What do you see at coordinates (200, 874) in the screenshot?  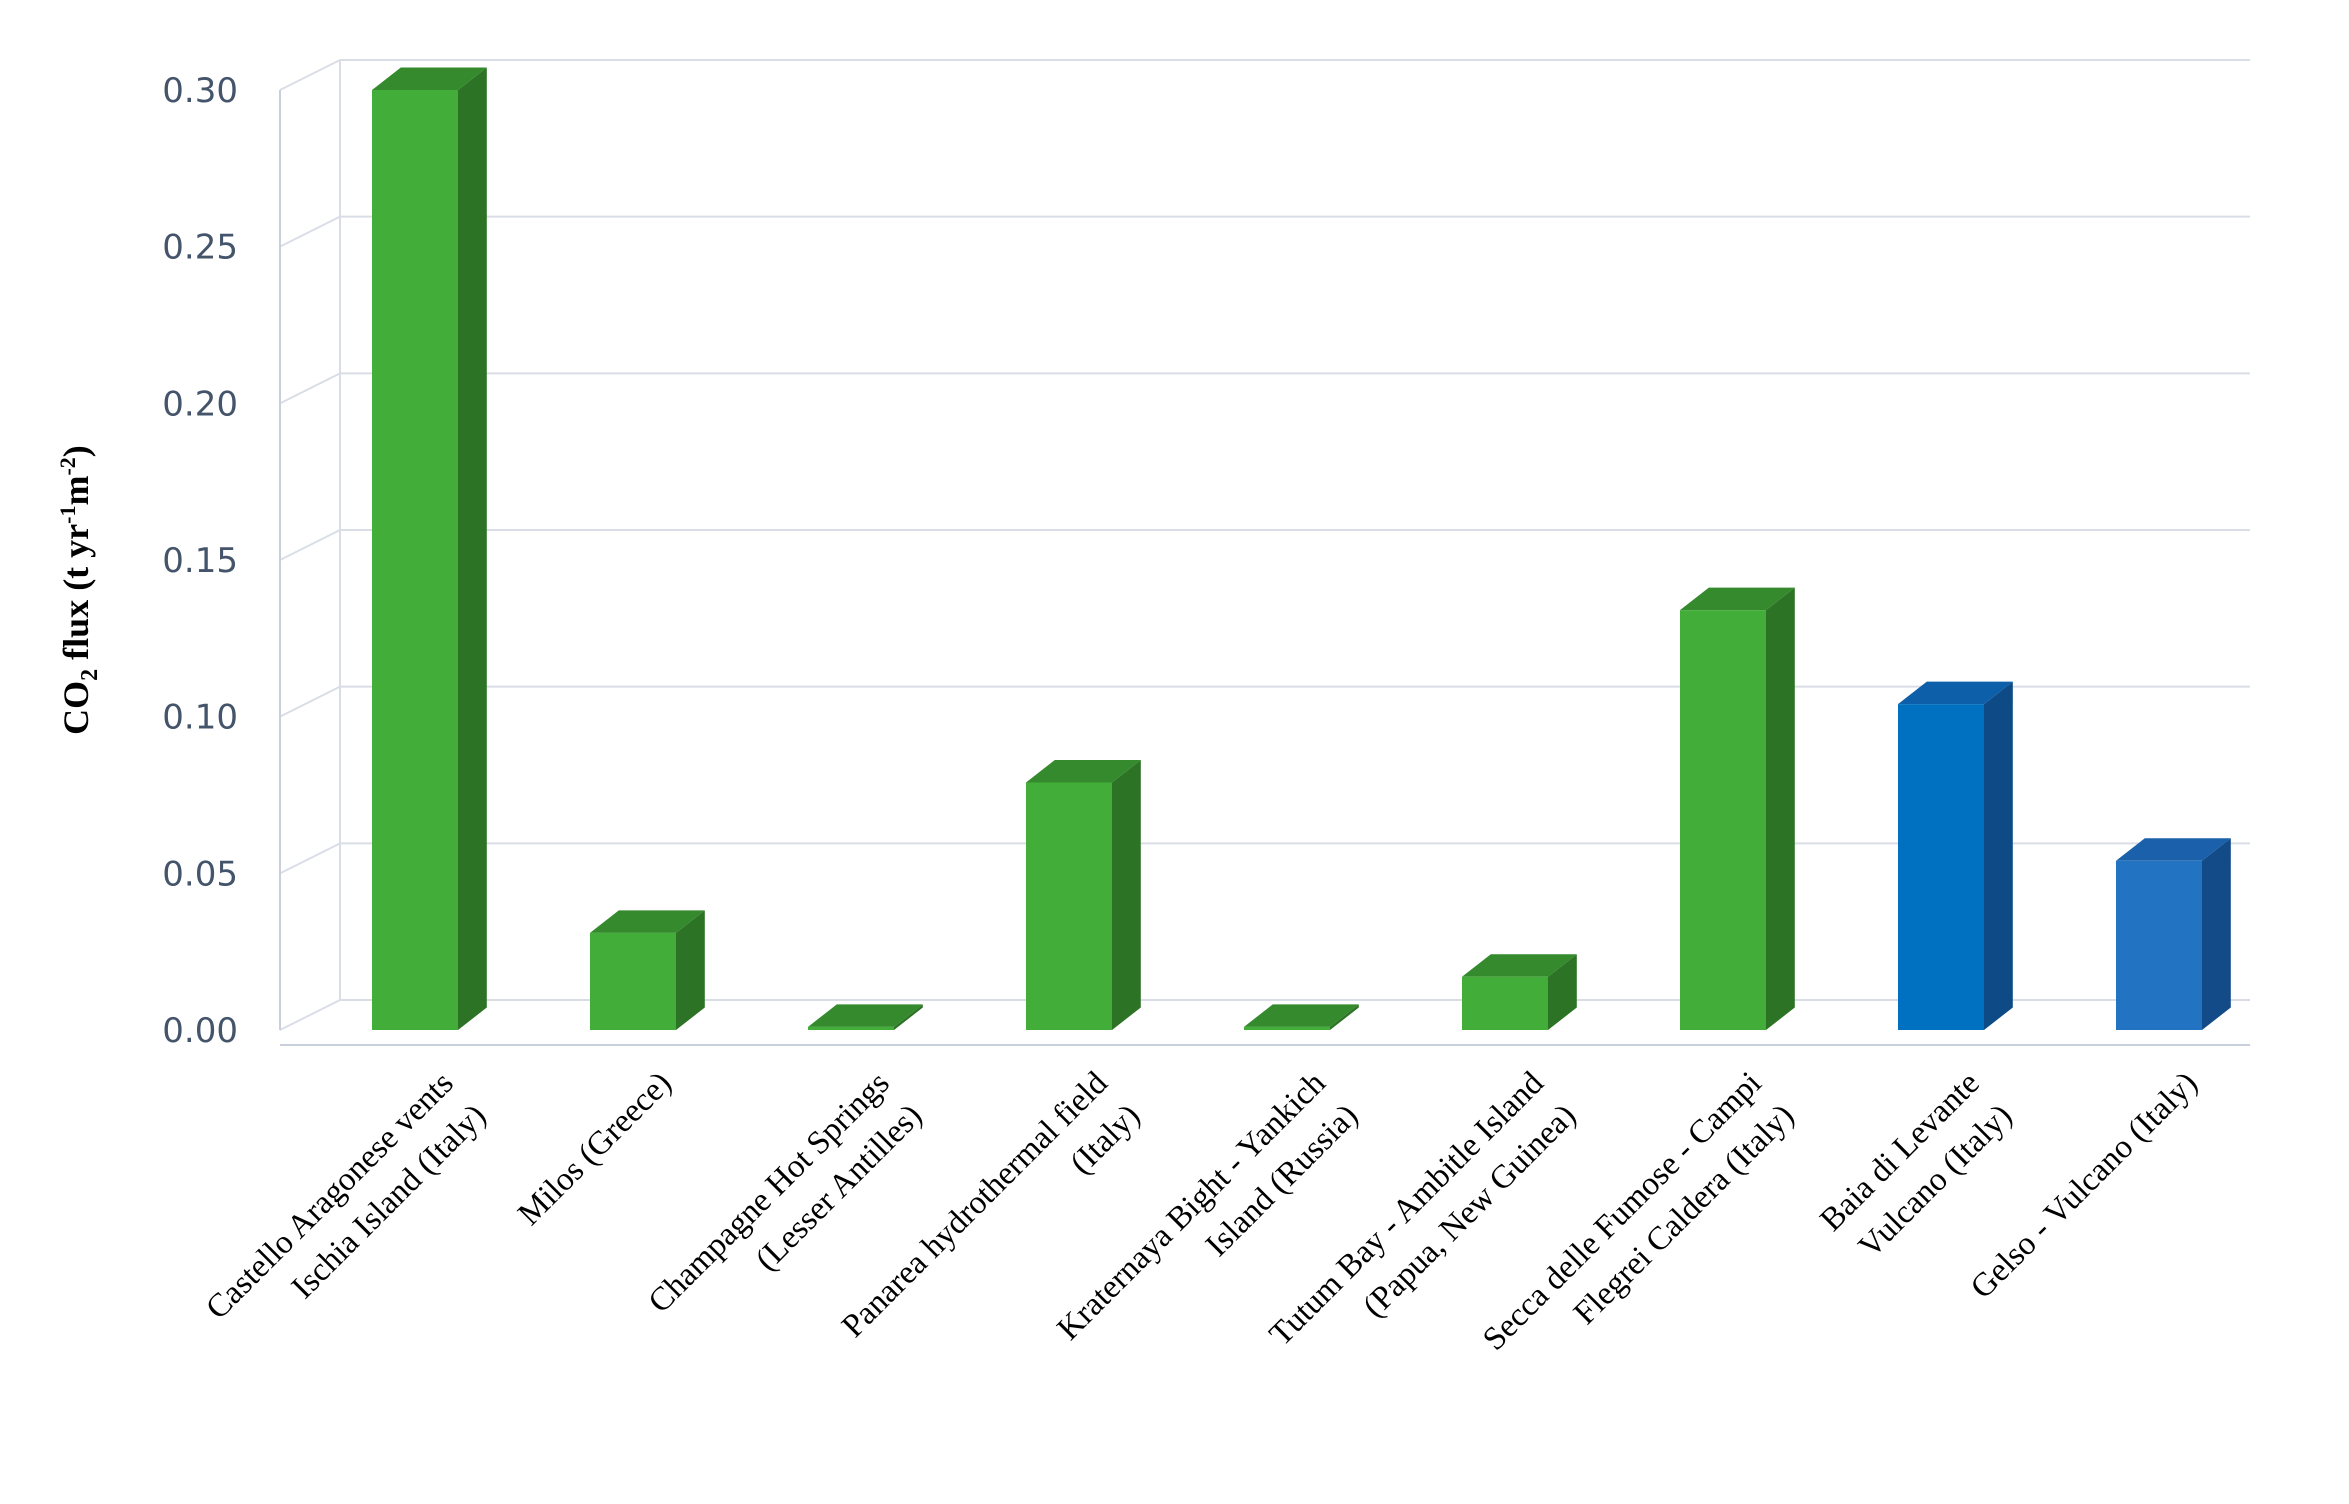 I see `y-tick-label: 0.05` at bounding box center [200, 874].